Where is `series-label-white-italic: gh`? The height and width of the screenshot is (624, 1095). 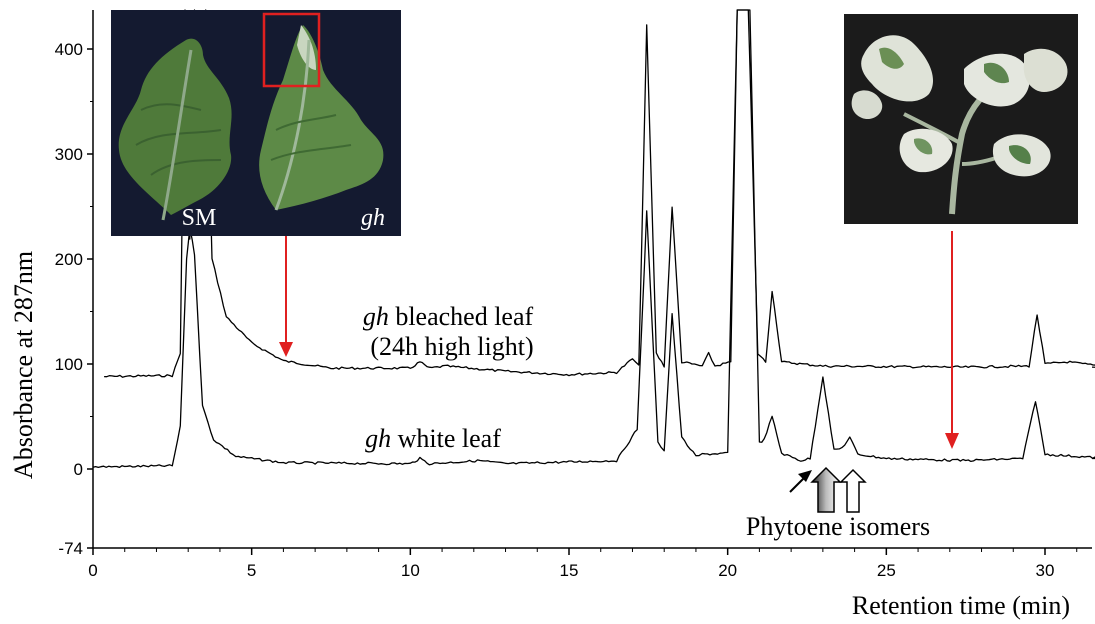
series-label-white-italic: gh is located at coordinates (378, 438).